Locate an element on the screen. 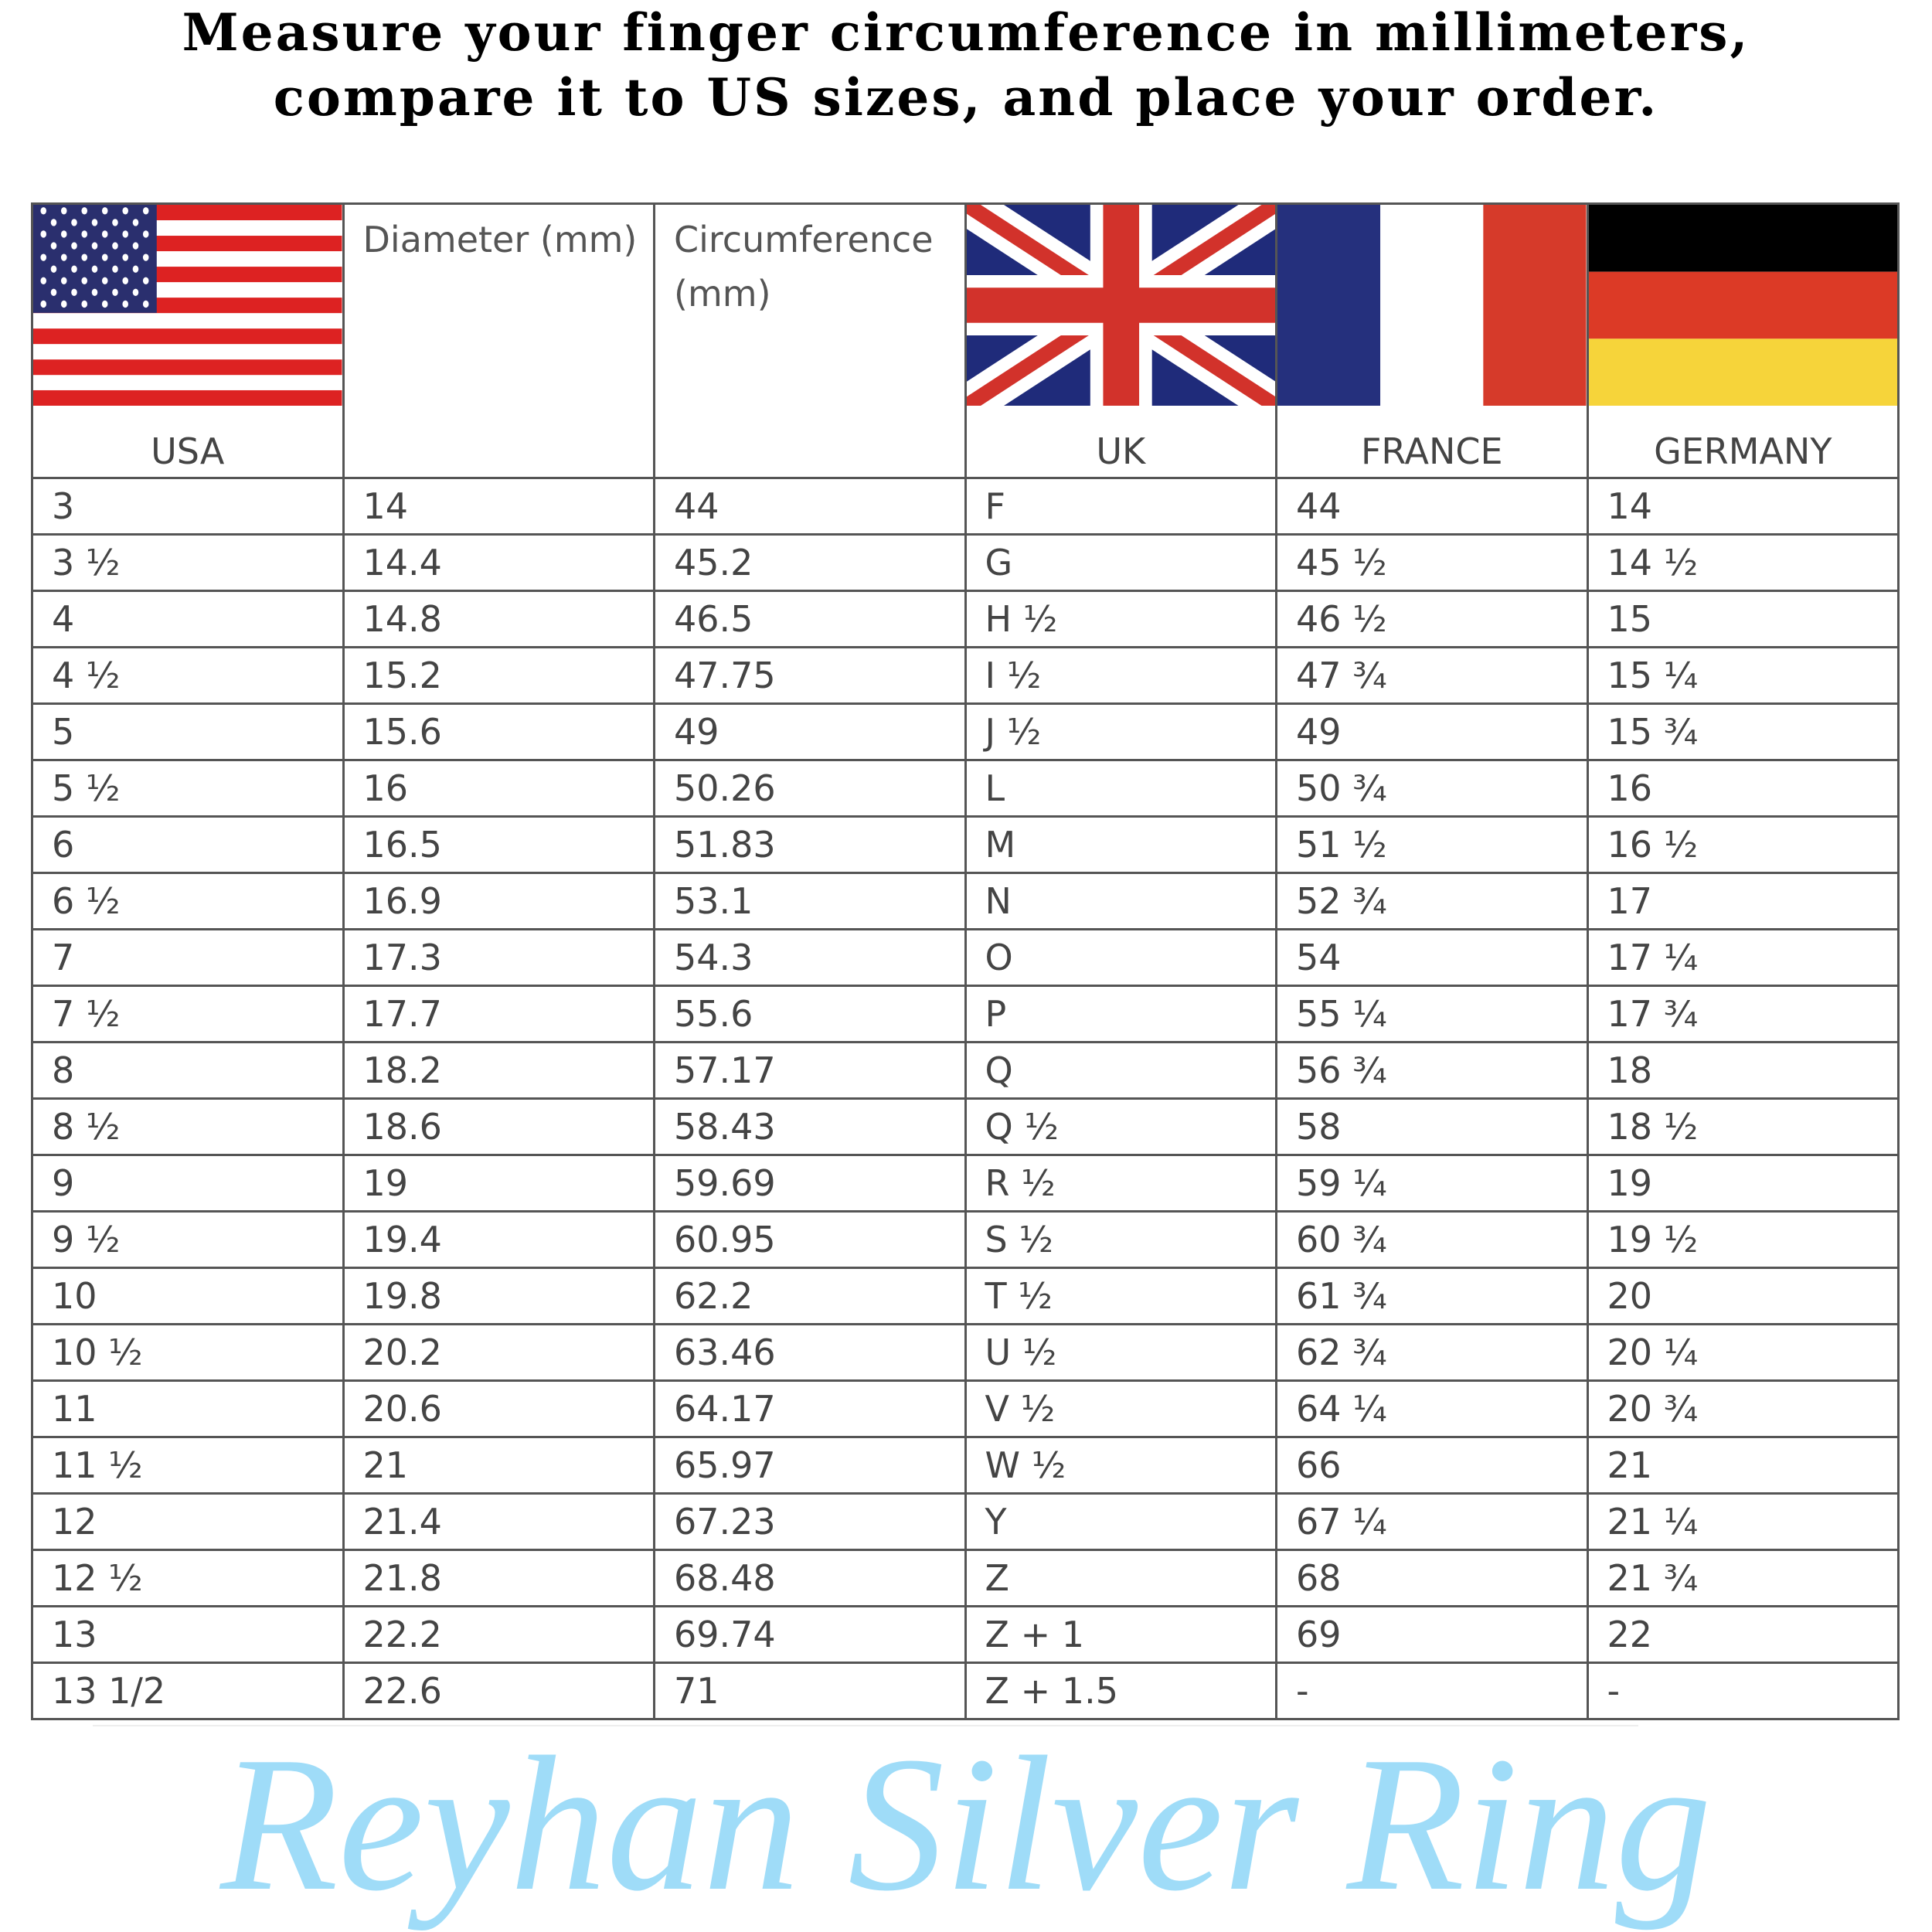  table-row: 6 ½ 16.9 53.1 N 52 ¾ 17 is located at coordinates (965, 901).